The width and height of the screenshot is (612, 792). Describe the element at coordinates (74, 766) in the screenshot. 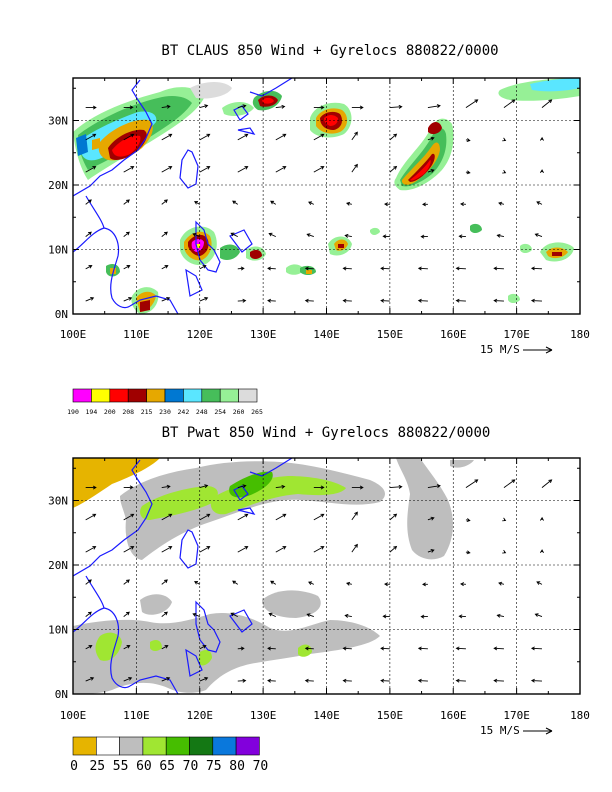

I see `colorbar-label: 0` at that location.